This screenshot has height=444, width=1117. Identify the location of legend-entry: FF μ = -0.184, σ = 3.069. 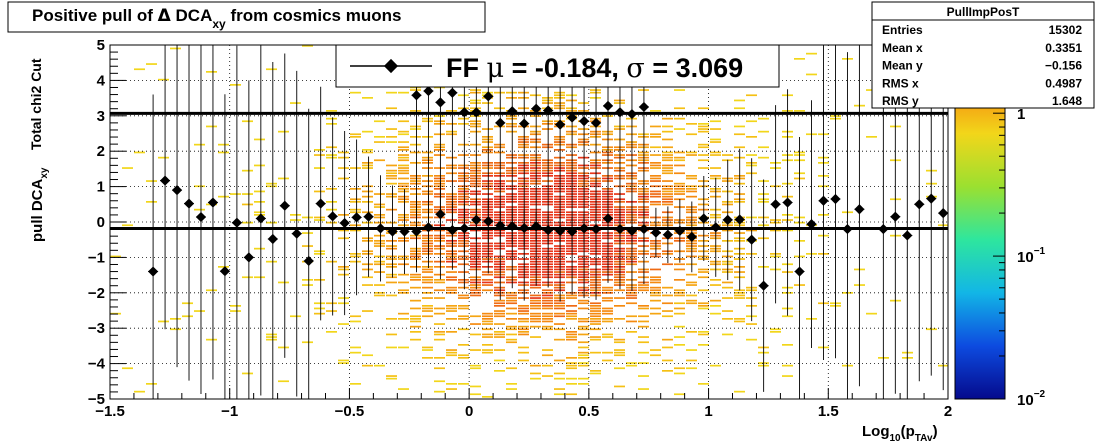
(594, 68).